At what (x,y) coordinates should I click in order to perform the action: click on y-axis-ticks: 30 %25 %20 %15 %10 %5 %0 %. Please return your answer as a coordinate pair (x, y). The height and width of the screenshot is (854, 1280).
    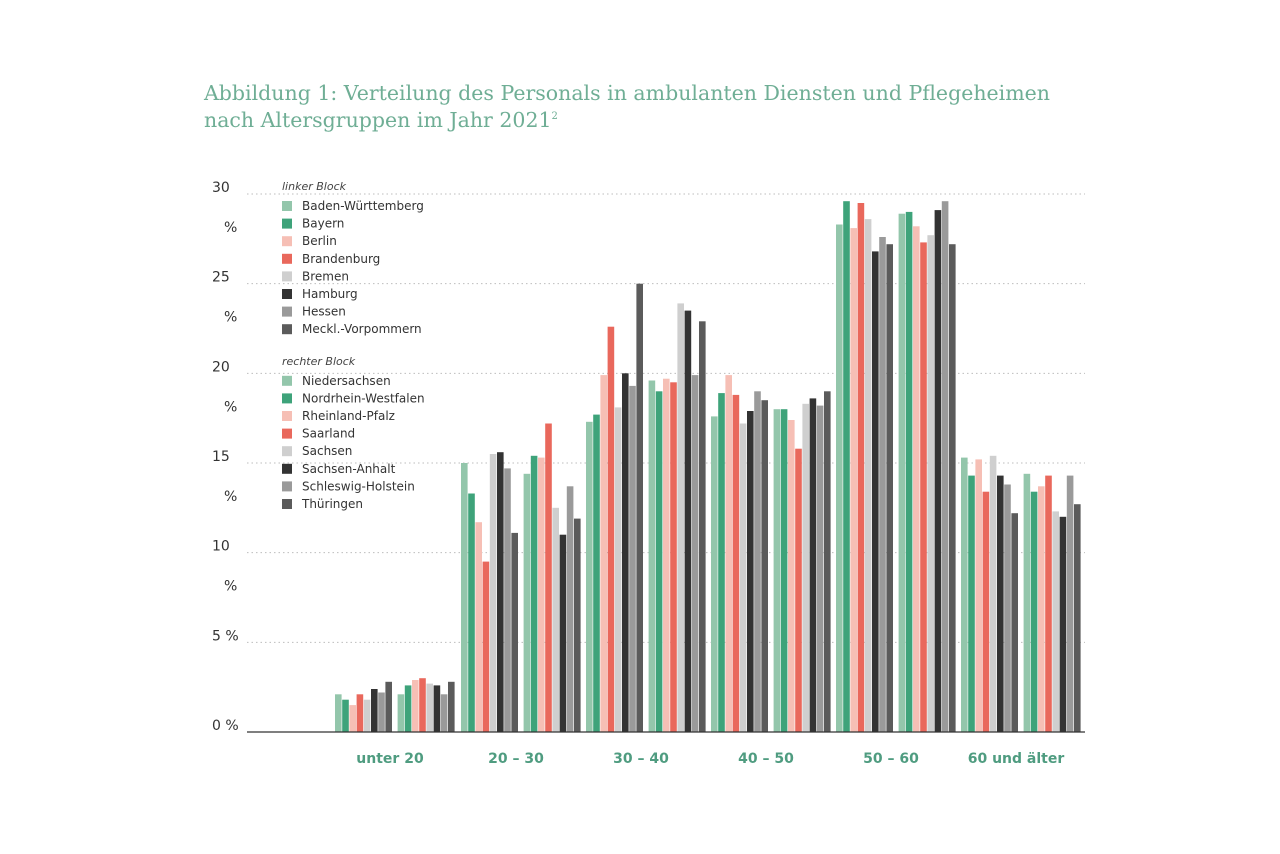
    Looking at the image, I should click on (225, 457).